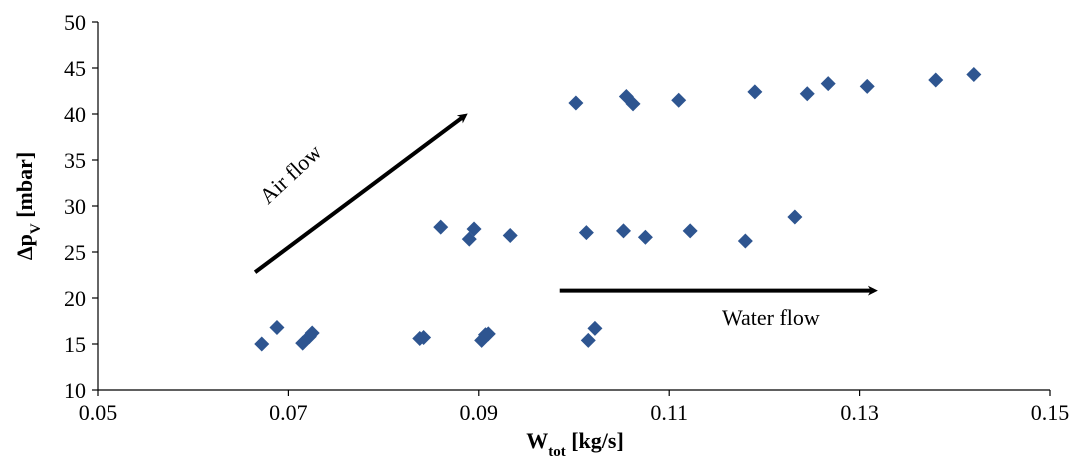 The height and width of the screenshot is (456, 1079). What do you see at coordinates (75, 160) in the screenshot?
I see `y-tick-label: 35` at bounding box center [75, 160].